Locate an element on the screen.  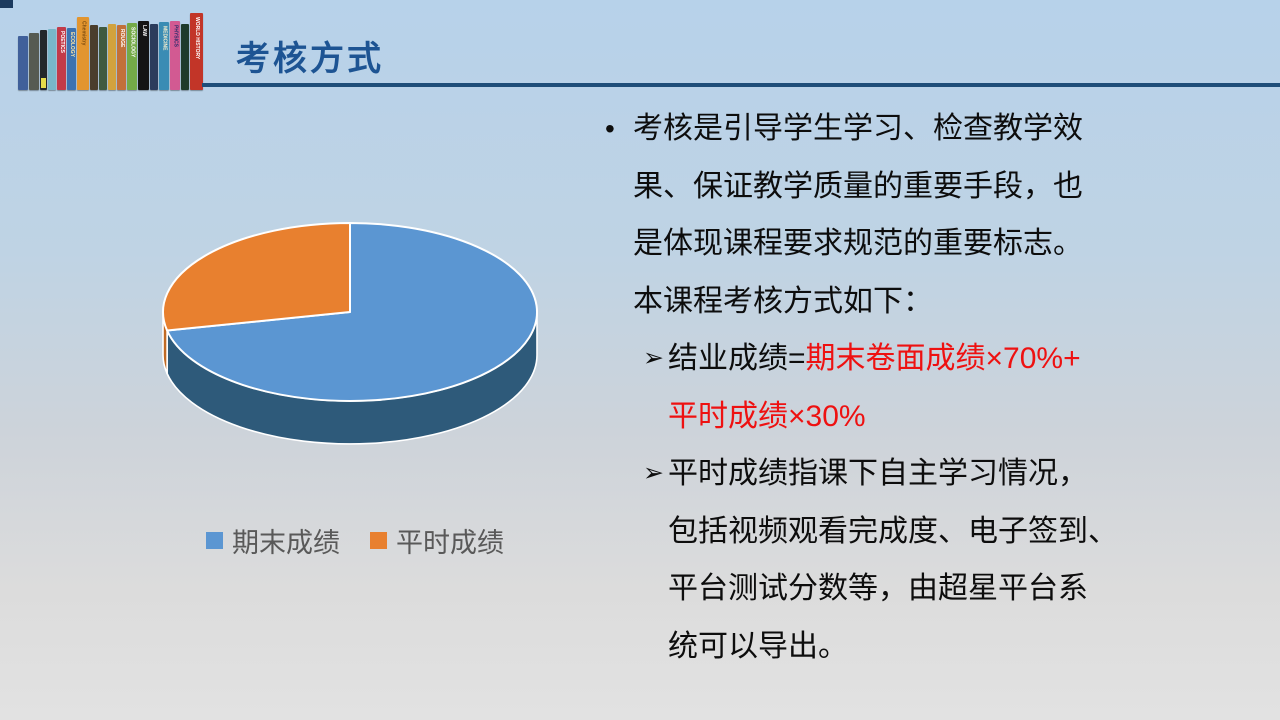
text-line: 果、保证教学质量的重要手段，也 is located at coordinates (930, 187).